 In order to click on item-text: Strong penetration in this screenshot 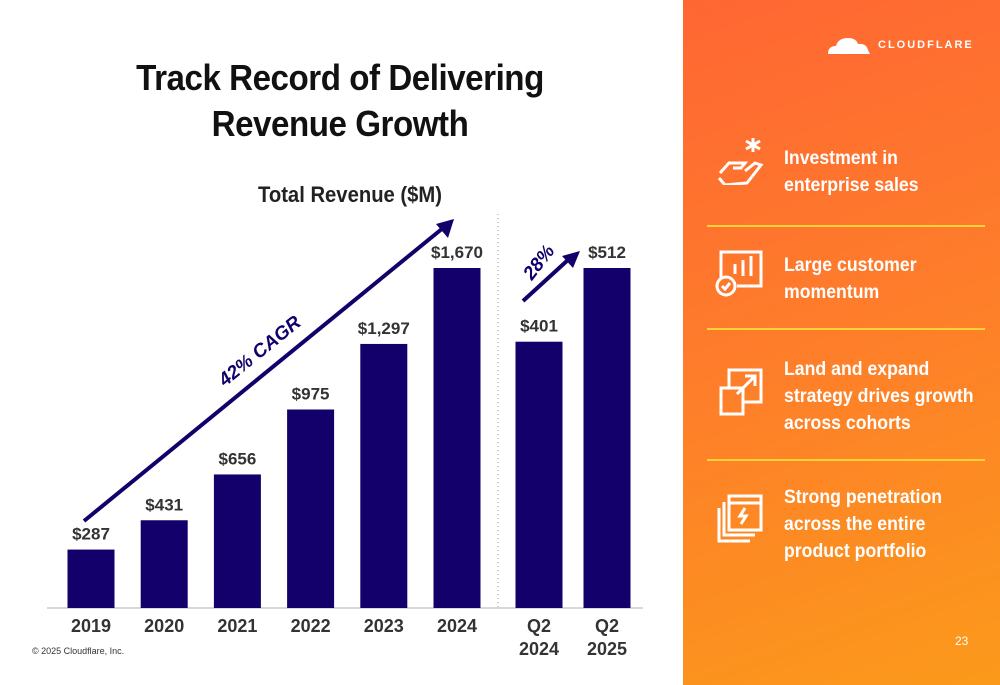, I will do `click(863, 497)`.